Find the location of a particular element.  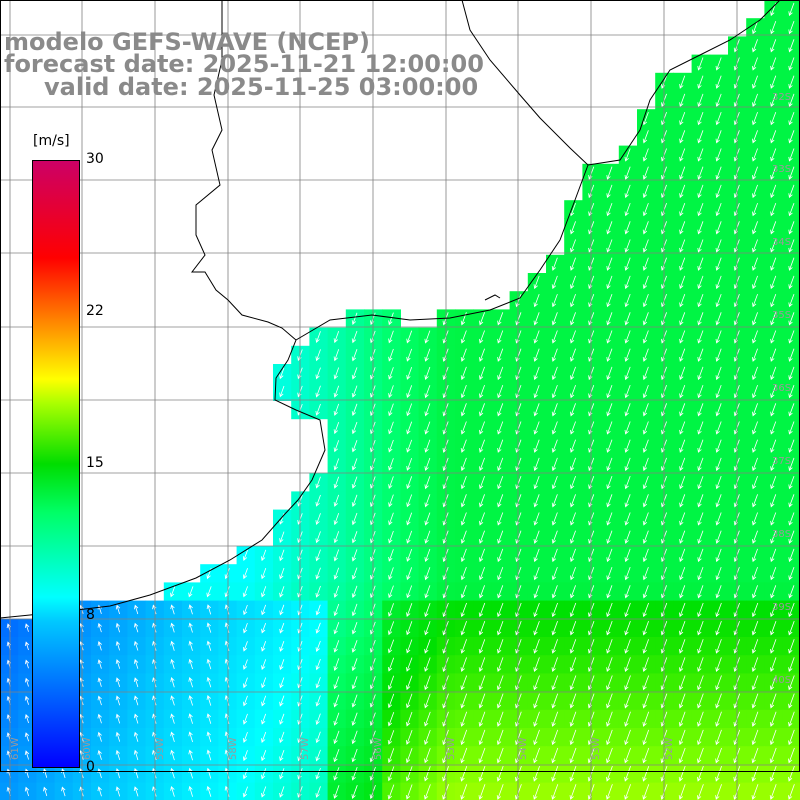

lon-label: 52W is located at coordinates (669, 748).